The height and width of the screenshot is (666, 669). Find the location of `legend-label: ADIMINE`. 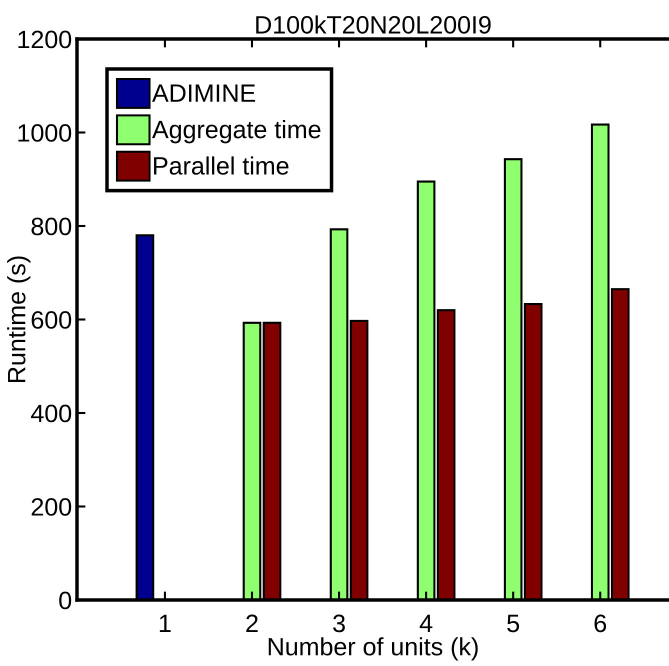

legend-label: ADIMINE is located at coordinates (204, 93).